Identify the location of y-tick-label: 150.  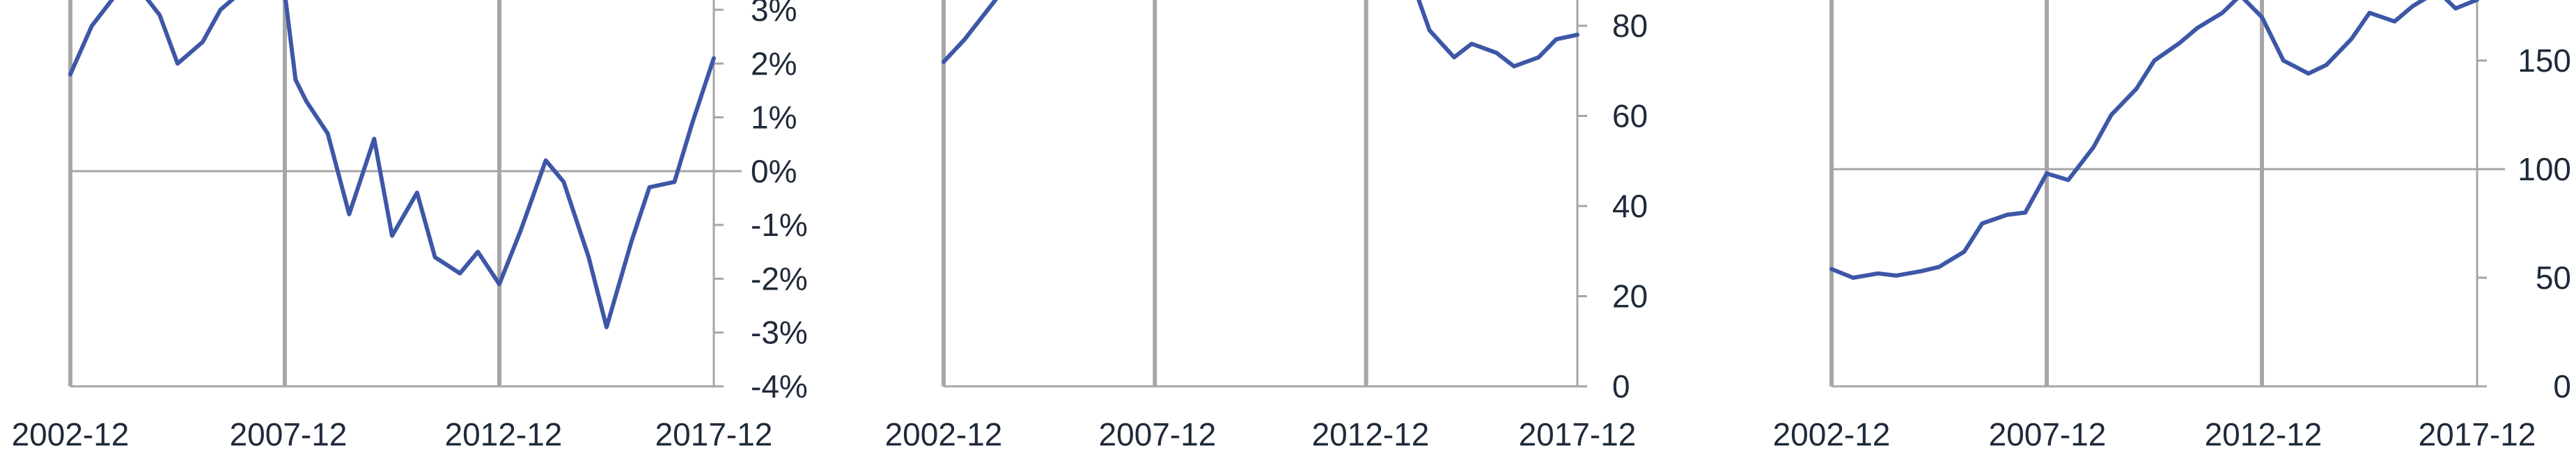
(2545, 60).